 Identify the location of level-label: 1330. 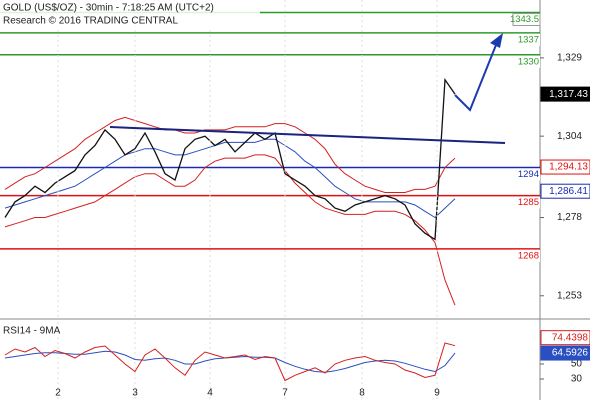
(528, 61).